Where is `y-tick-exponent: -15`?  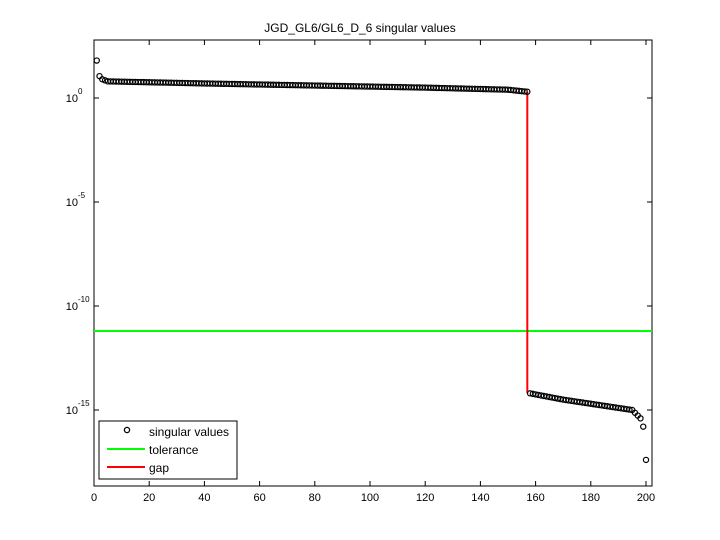
y-tick-exponent: -15 is located at coordinates (84, 403).